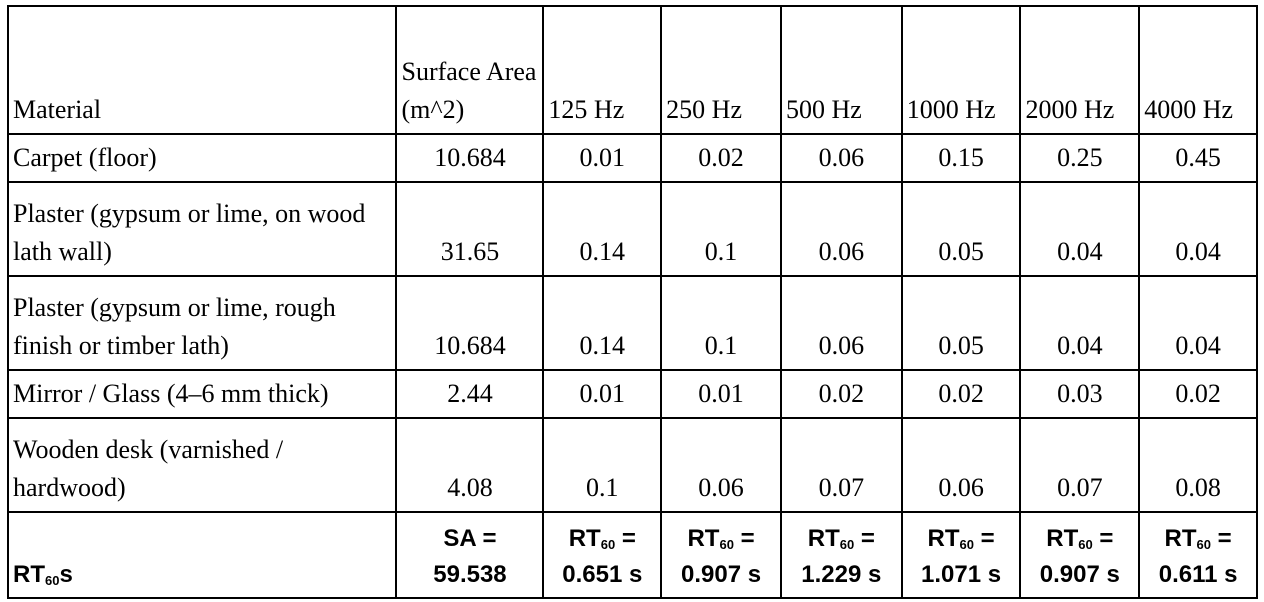  What do you see at coordinates (470, 70) in the screenshot?
I see `header-surface-area: Surface Area (m^2)` at bounding box center [470, 70].